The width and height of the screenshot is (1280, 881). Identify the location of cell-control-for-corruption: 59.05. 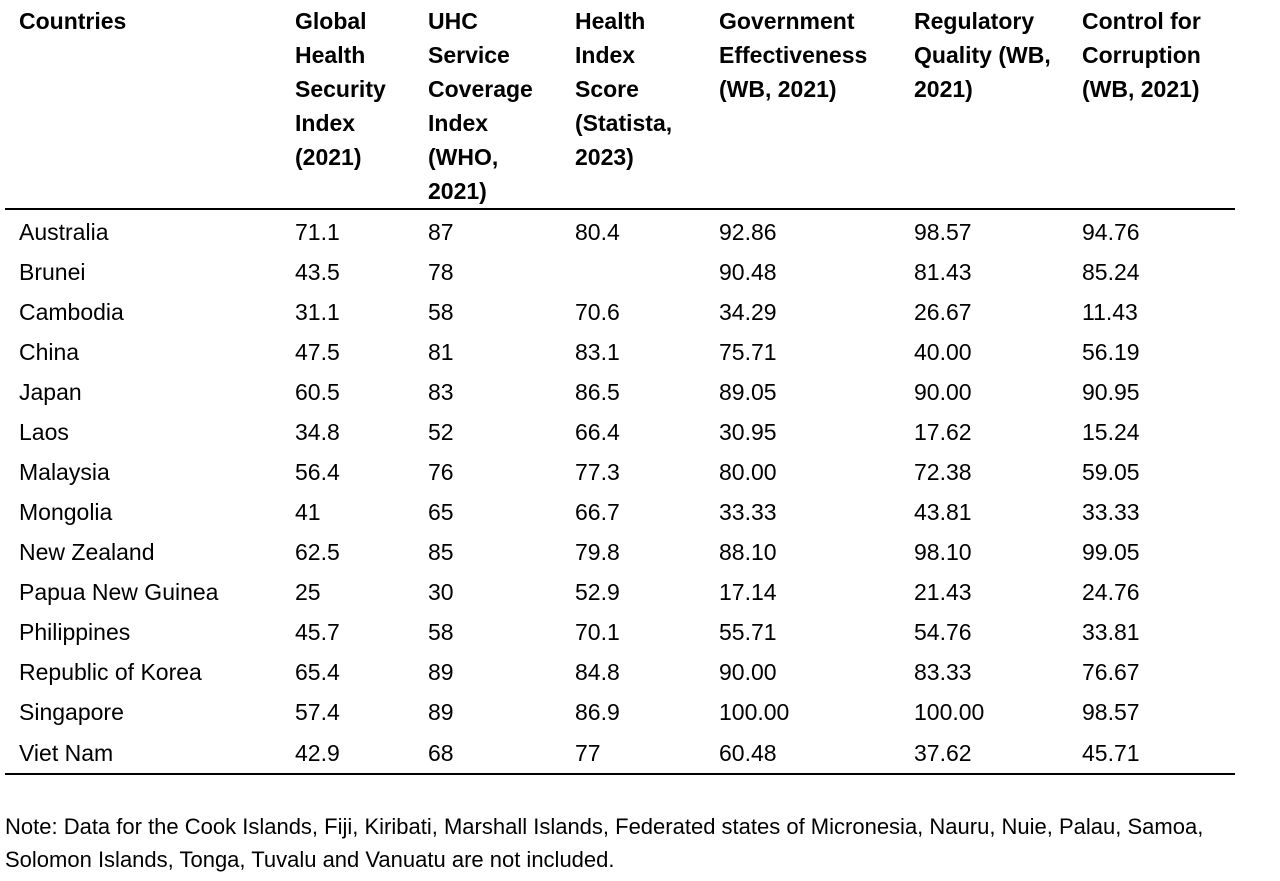
(1111, 472).